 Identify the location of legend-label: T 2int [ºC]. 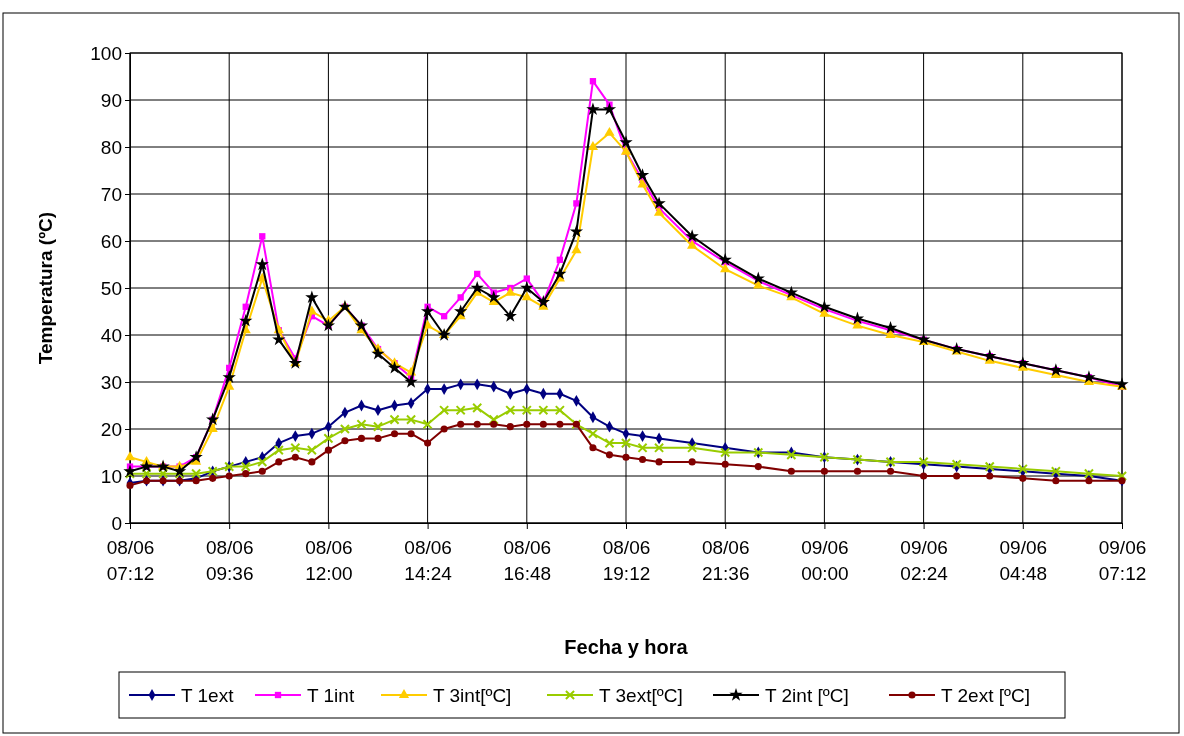
(807, 695).